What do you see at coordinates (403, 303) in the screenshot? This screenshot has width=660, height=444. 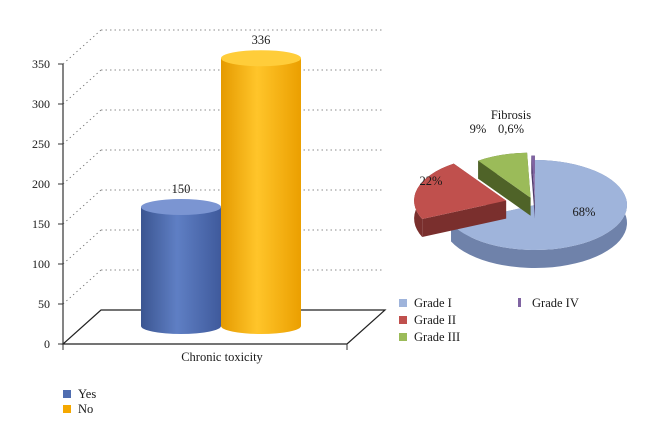 I see `legend-swatch-grade-i` at bounding box center [403, 303].